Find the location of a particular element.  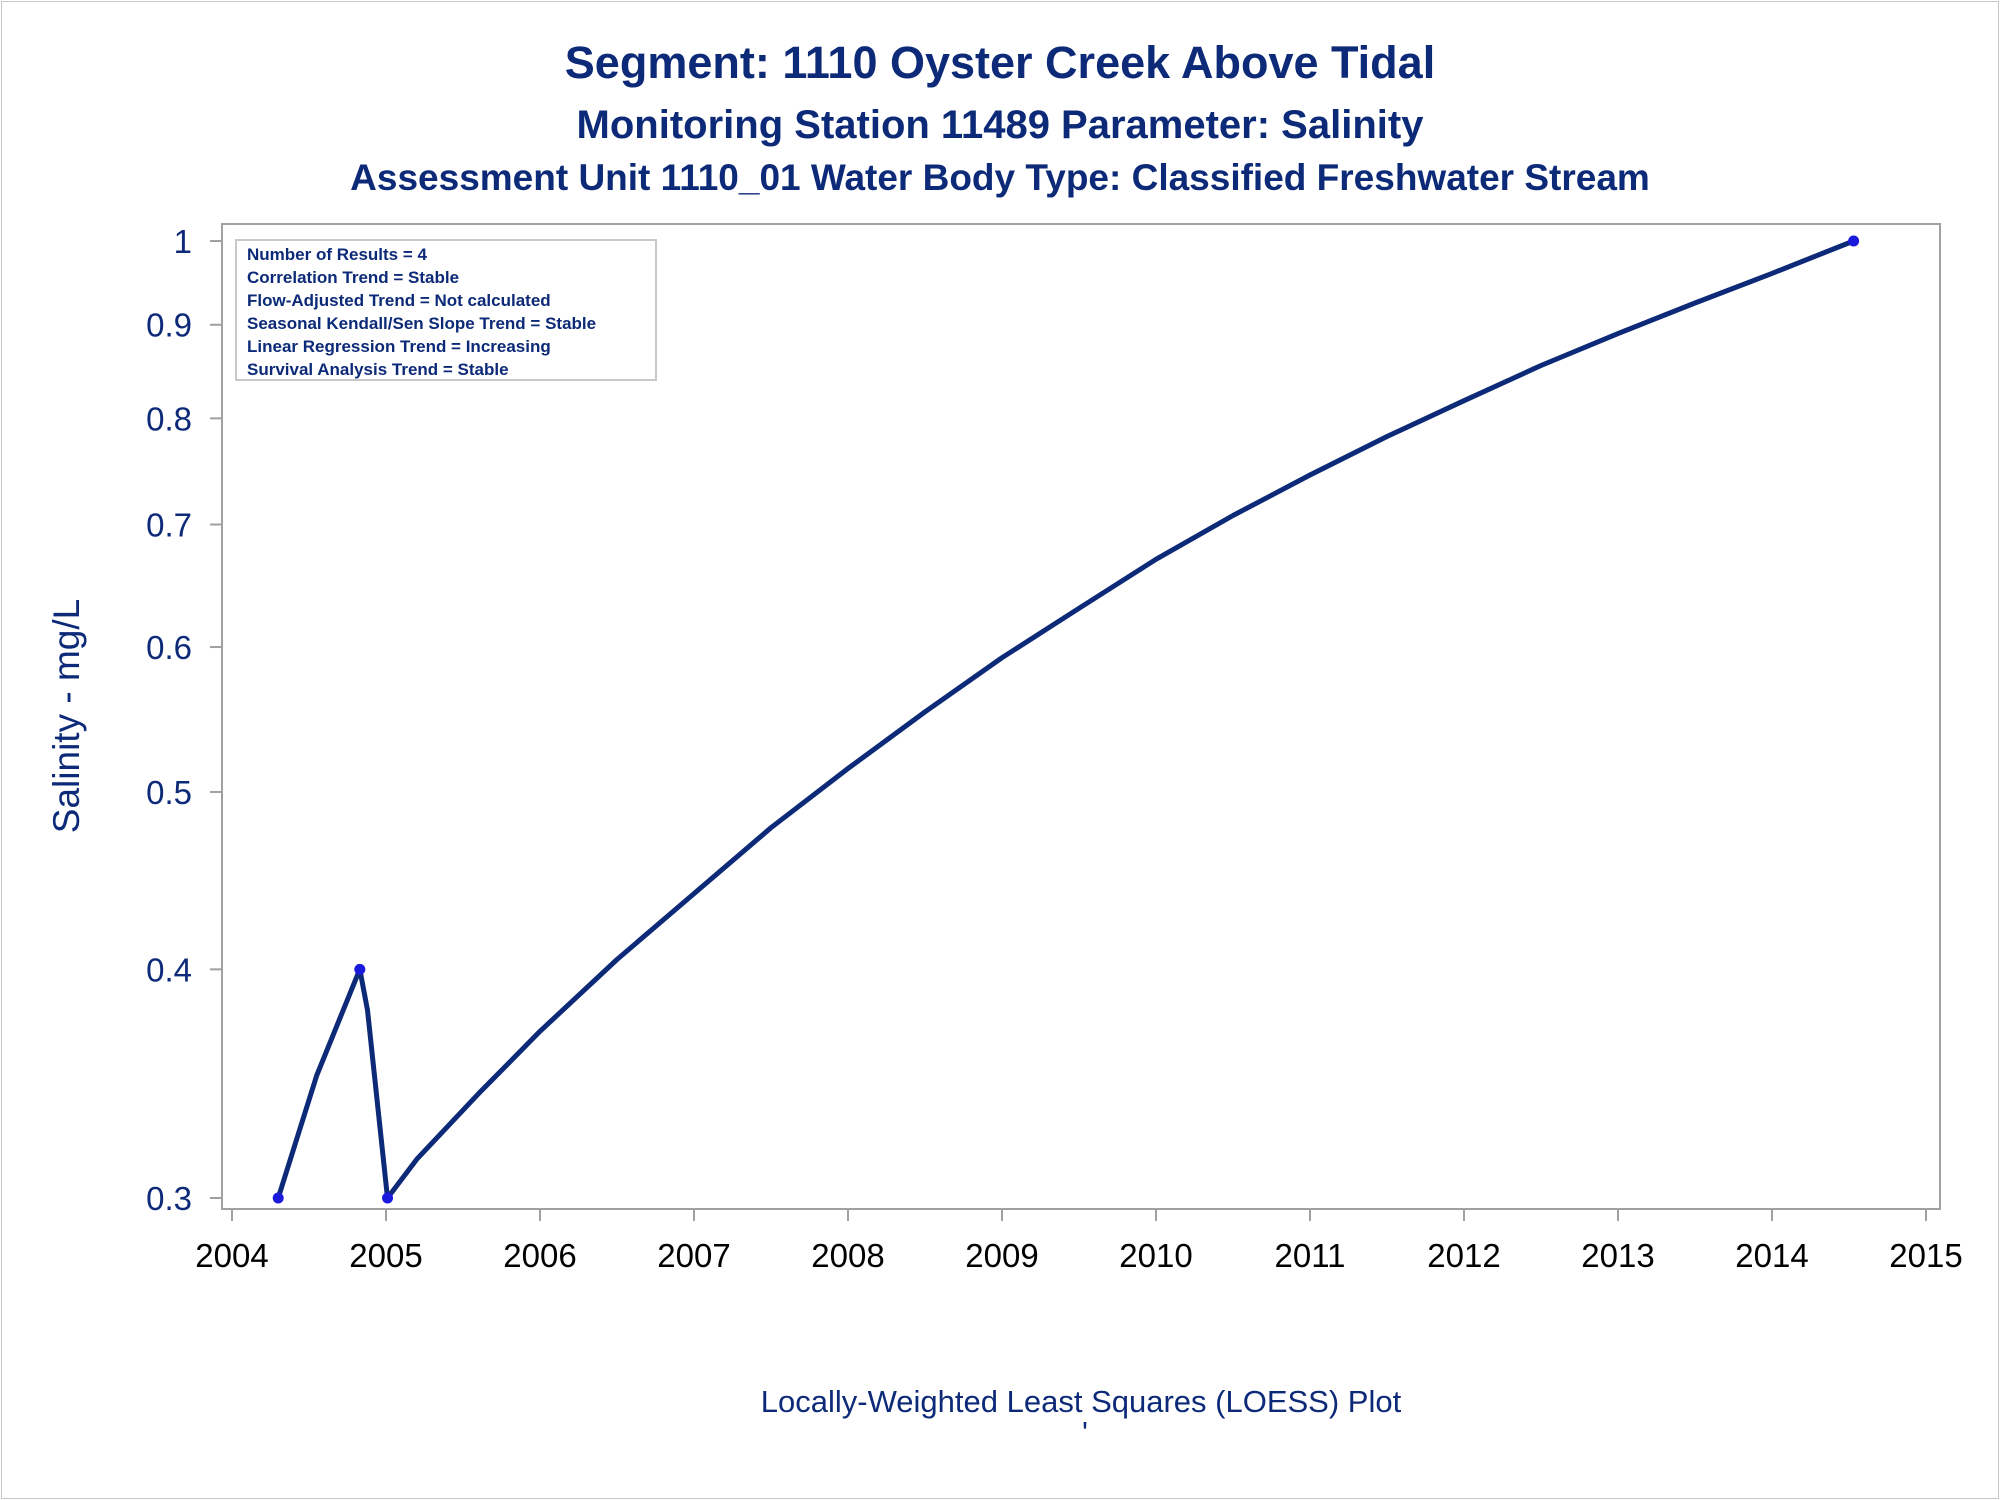

x-tick-label-7: 2011 is located at coordinates (1310, 1255).